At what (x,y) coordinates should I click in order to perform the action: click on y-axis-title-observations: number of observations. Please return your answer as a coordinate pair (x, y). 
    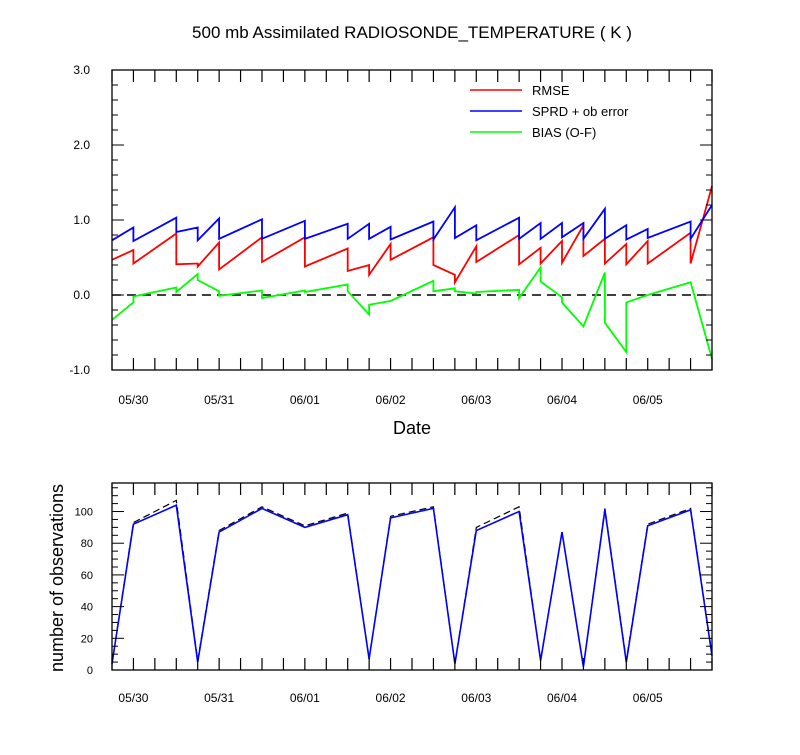
    Looking at the image, I should click on (57, 578).